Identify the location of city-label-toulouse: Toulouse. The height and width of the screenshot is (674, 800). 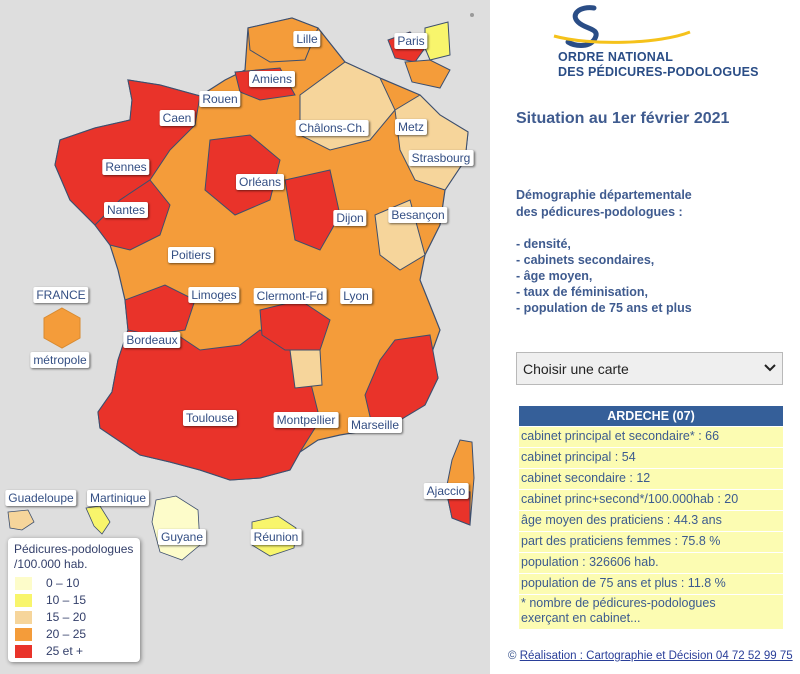
(210, 418).